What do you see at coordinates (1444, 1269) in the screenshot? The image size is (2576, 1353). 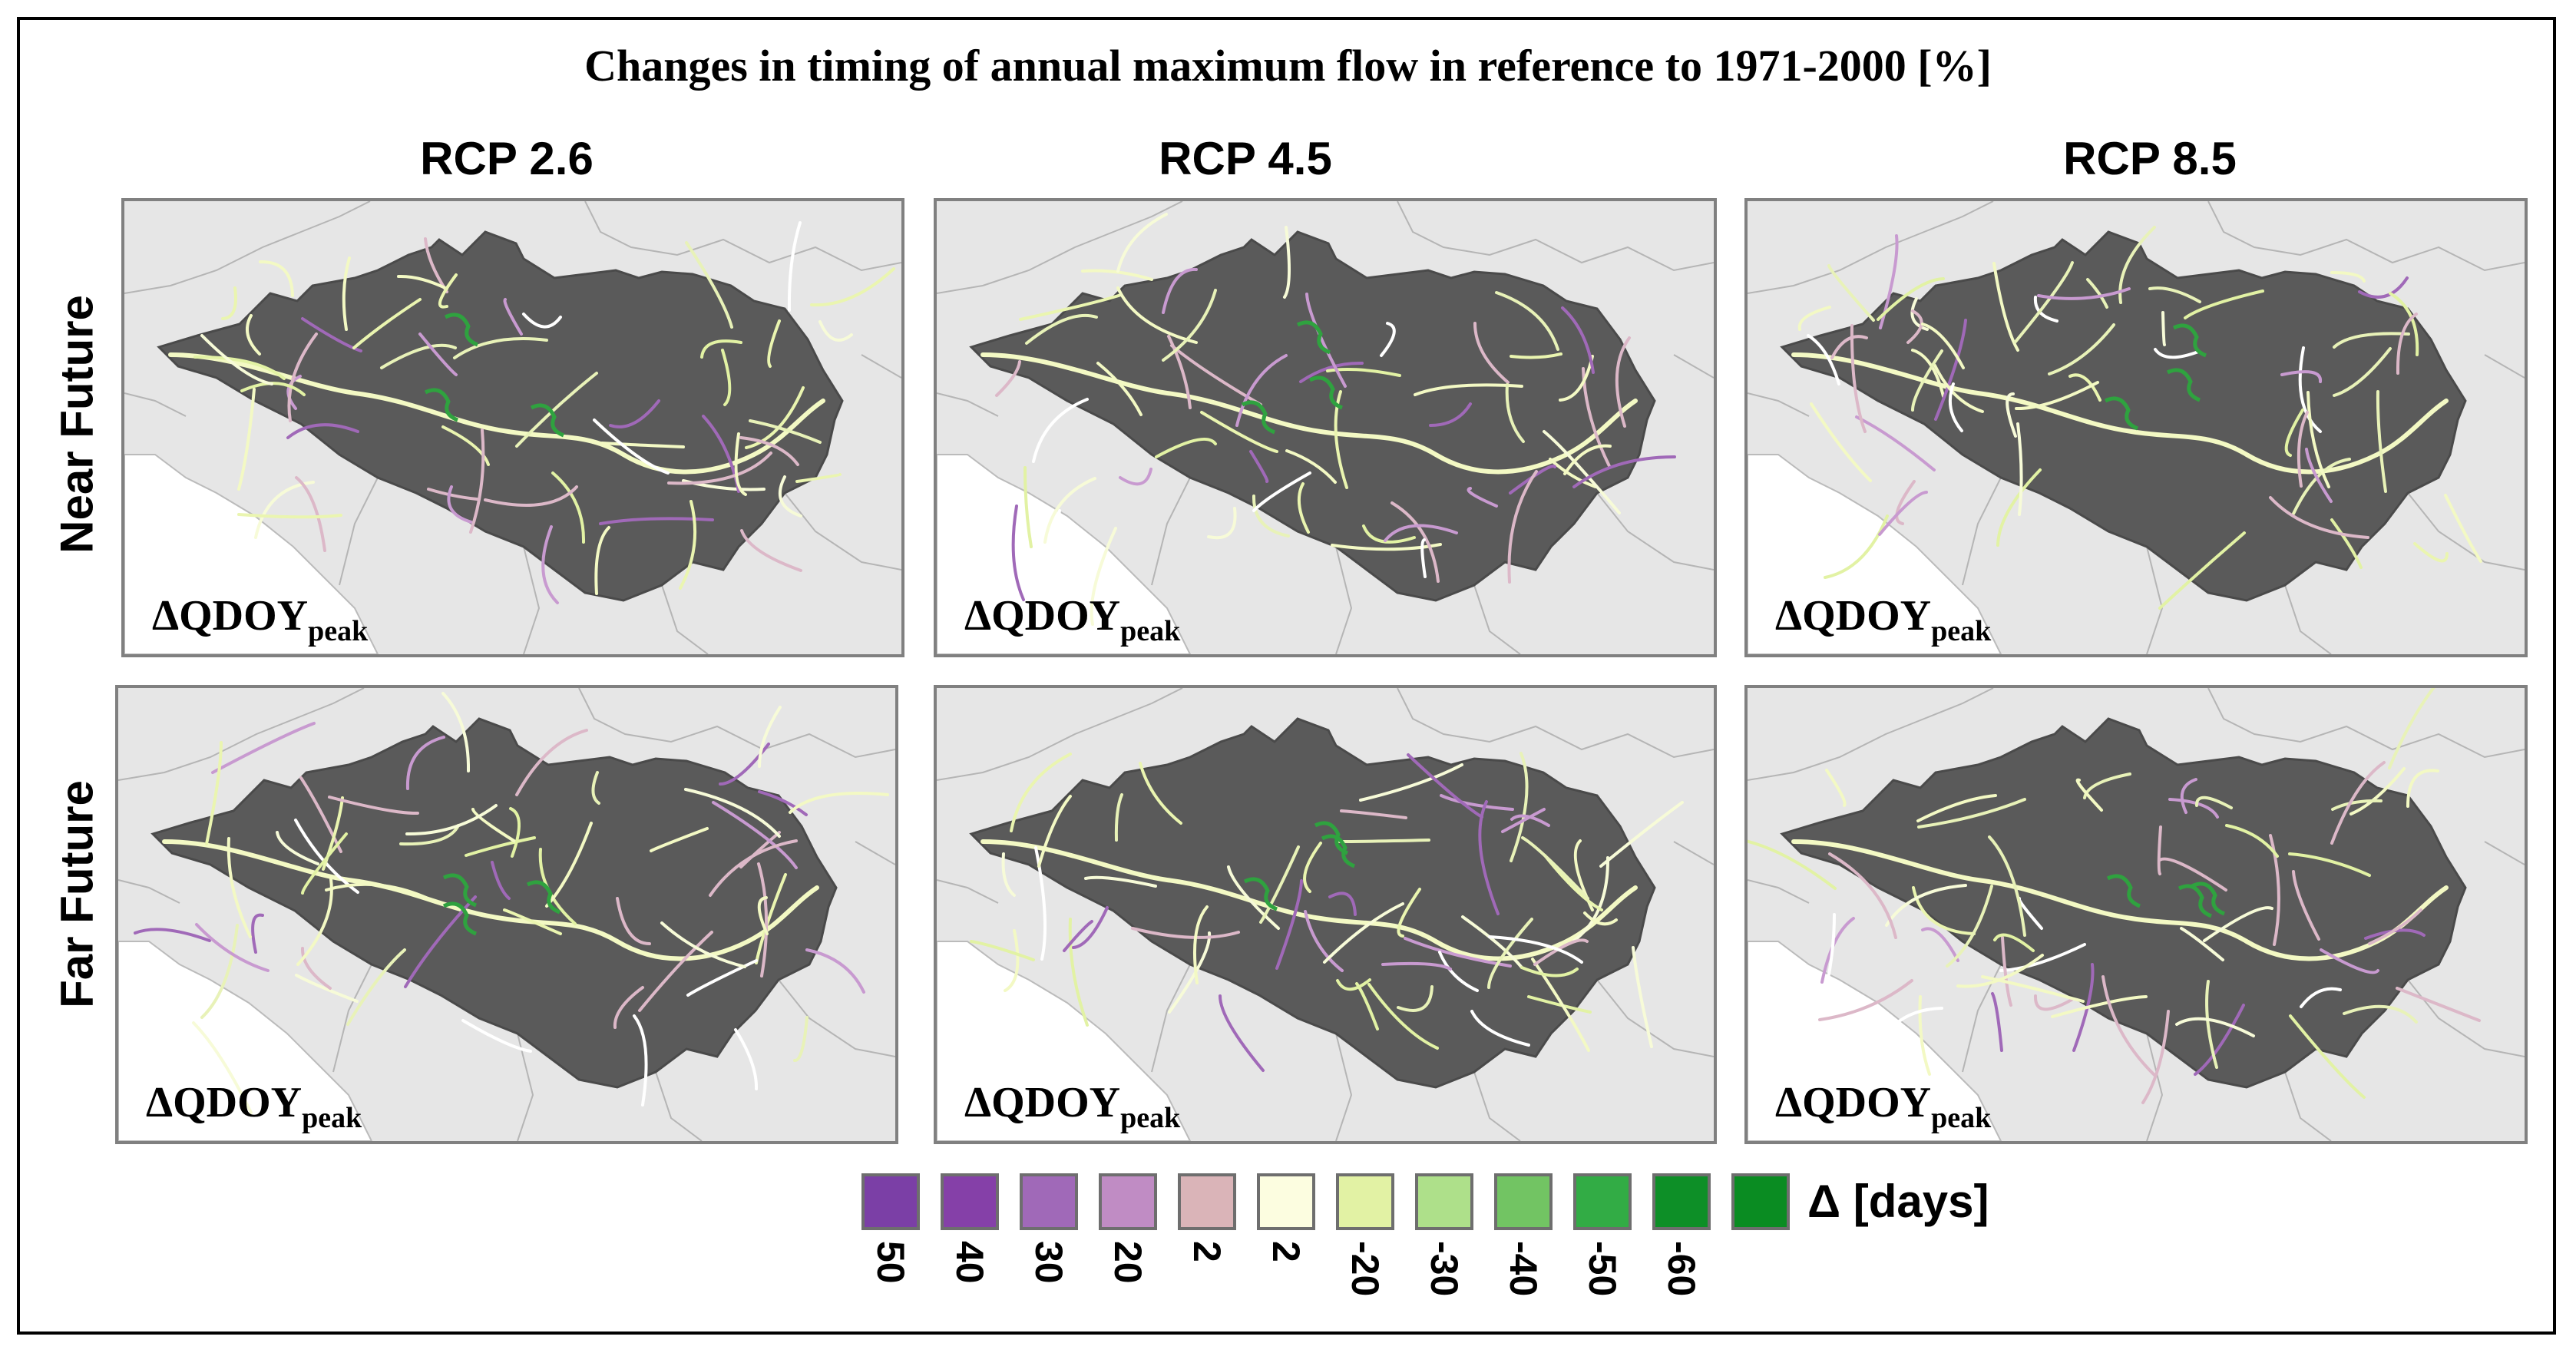 I see `legend-tick-label: -30` at bounding box center [1444, 1269].